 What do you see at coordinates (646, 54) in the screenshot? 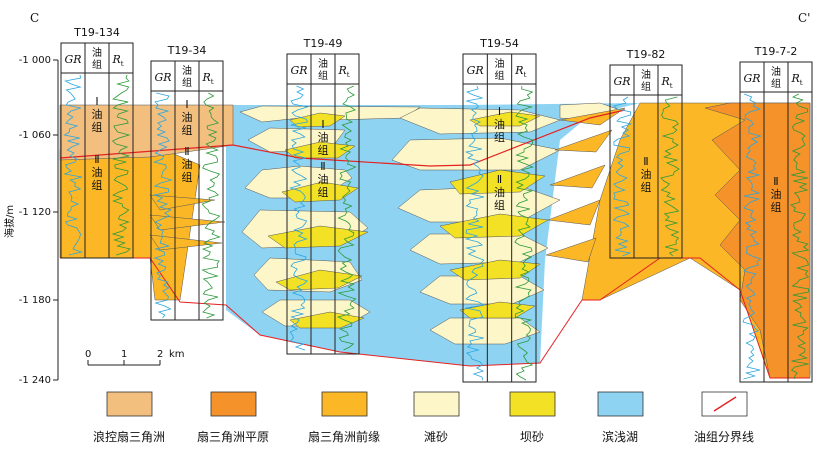
I see `well-name: T19-82` at bounding box center [646, 54].